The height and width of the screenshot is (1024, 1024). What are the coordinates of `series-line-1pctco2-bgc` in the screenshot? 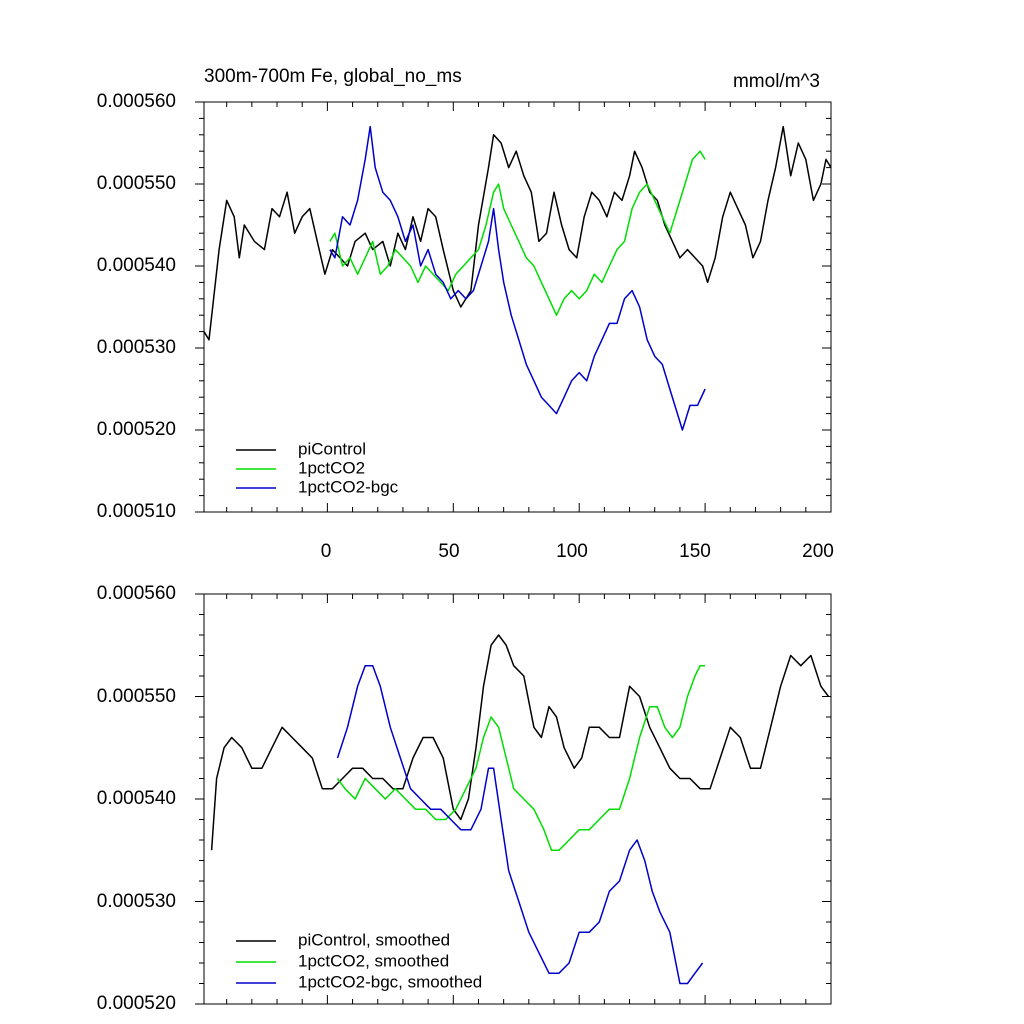 It's located at (517, 278).